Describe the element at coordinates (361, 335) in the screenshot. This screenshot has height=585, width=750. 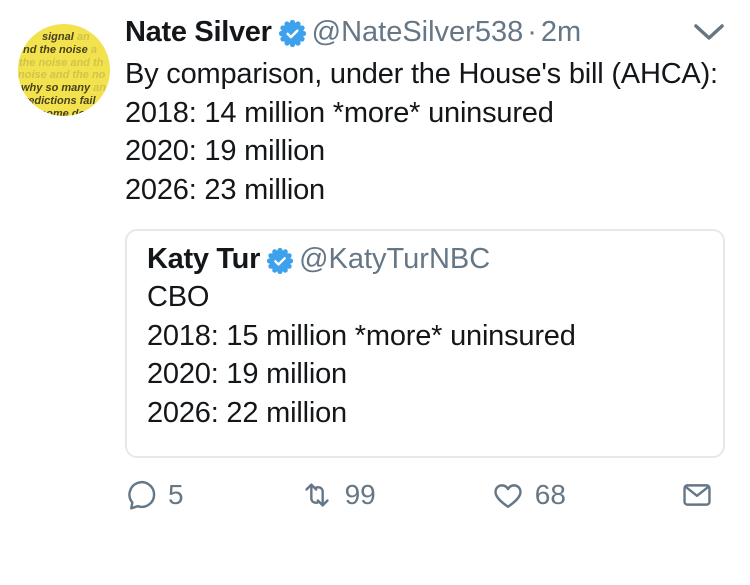
I see `quoted-body-line: 2018: 15 million *more* uninsured` at that location.